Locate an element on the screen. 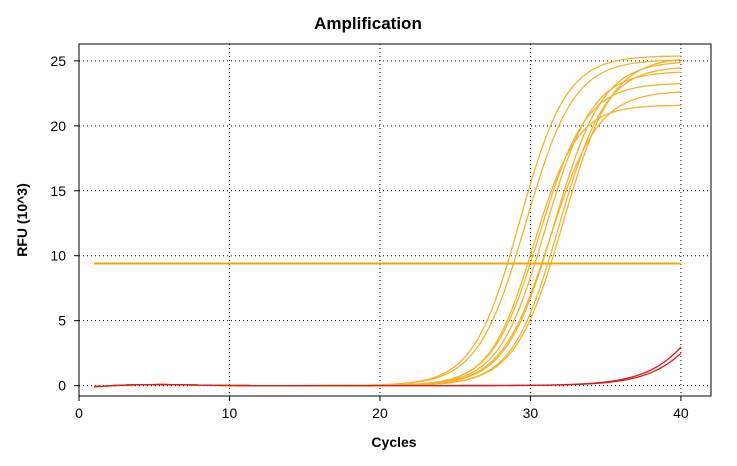  y-tick-label: 5 is located at coordinates (62, 321).